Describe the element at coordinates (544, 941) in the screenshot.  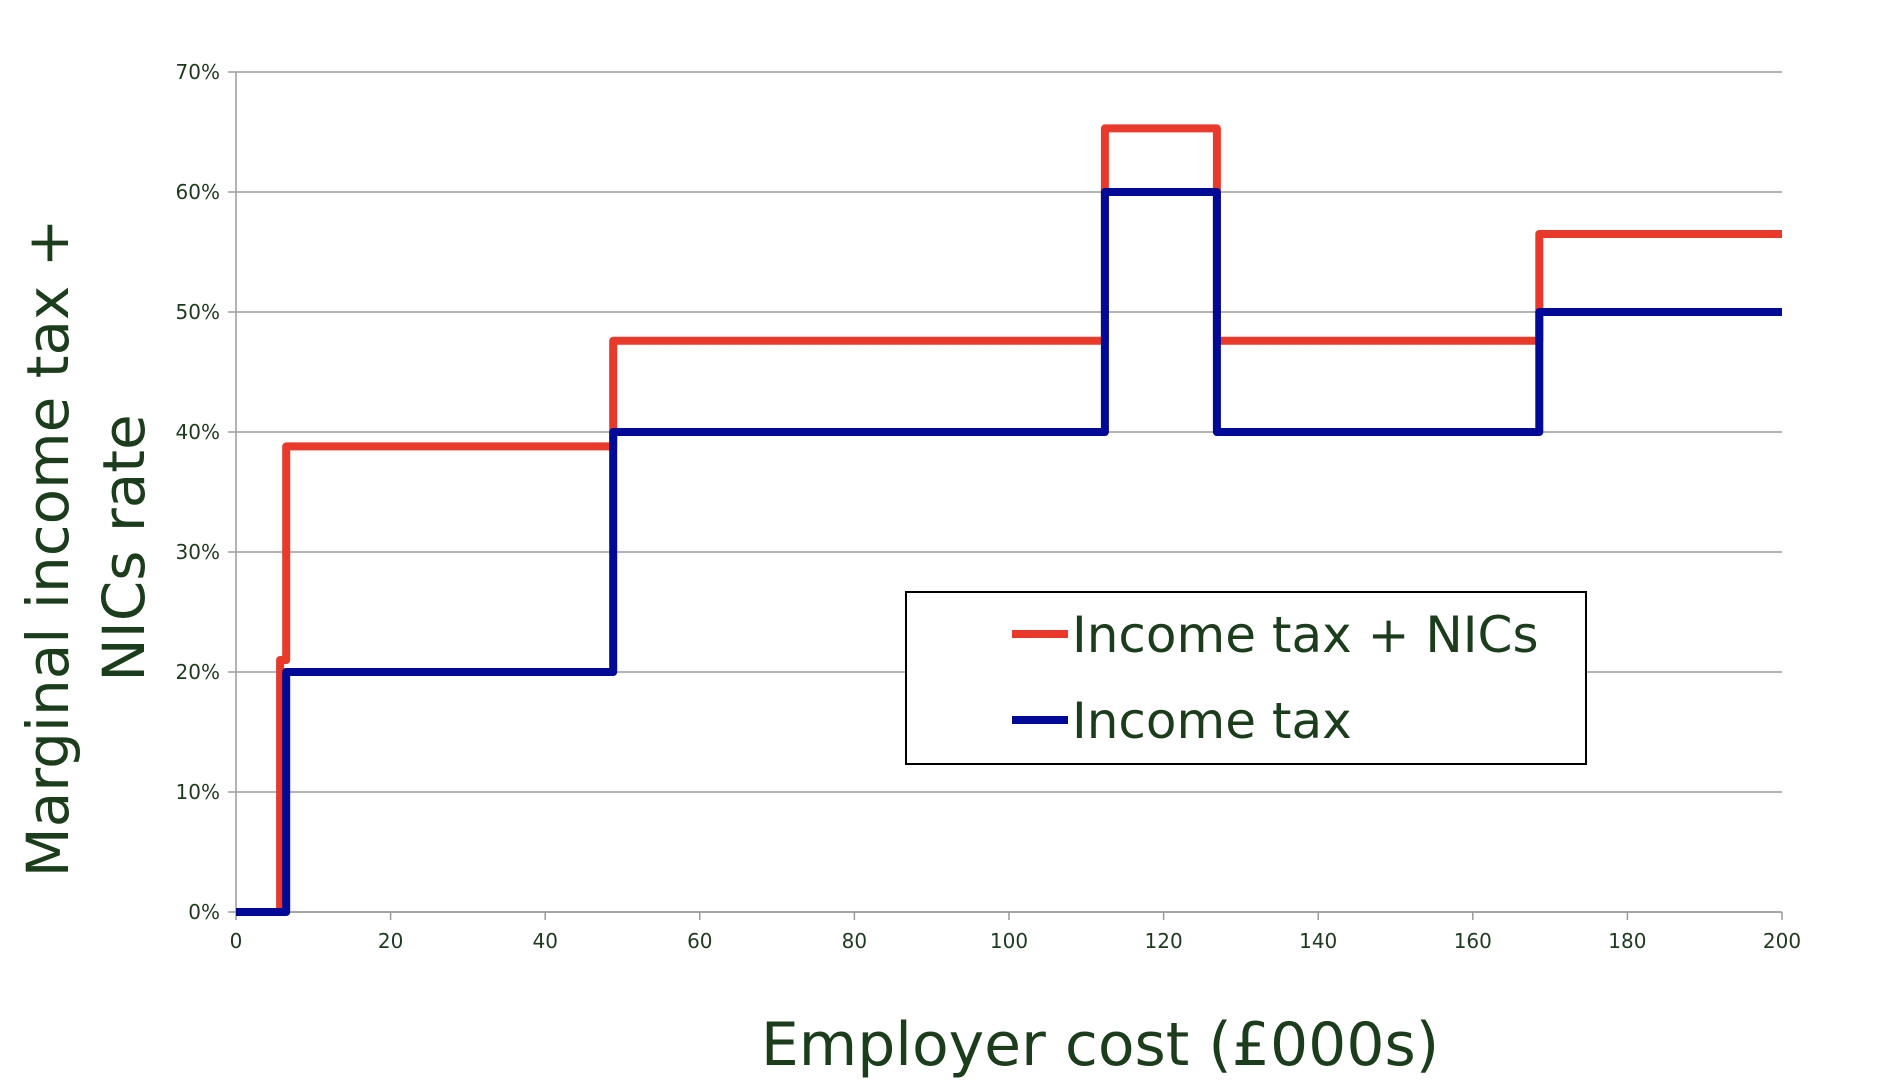
I see `x-tick-label-2: 40` at that location.